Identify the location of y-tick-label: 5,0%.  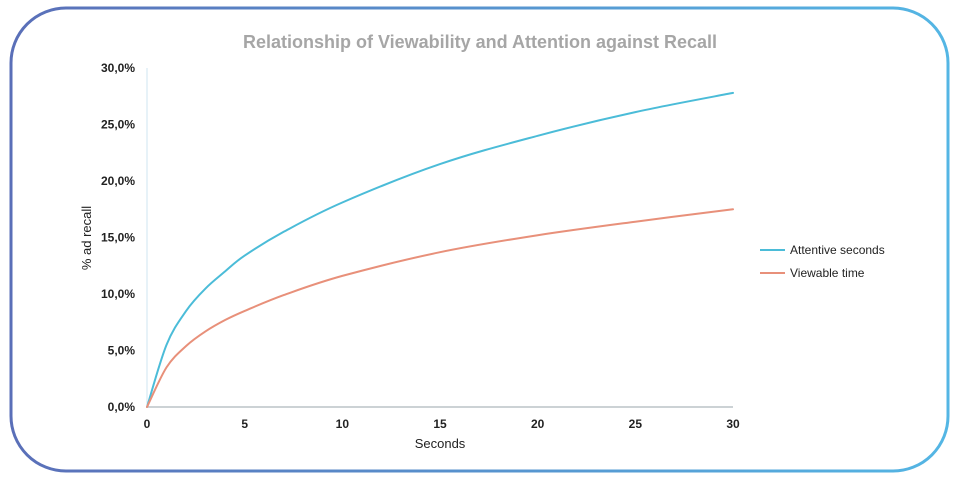
(122, 351).